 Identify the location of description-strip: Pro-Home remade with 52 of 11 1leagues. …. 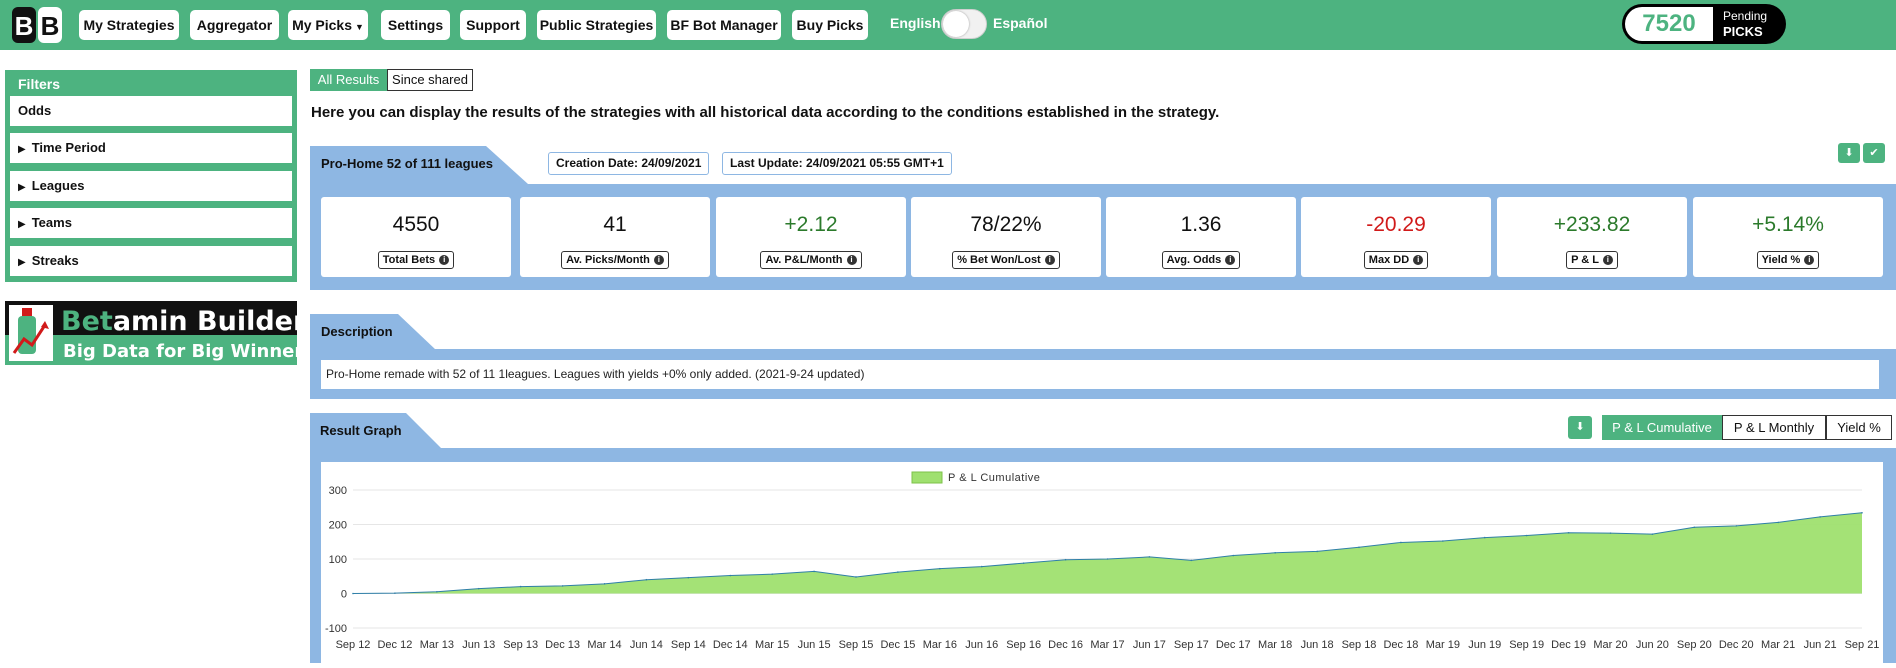
(1103, 374).